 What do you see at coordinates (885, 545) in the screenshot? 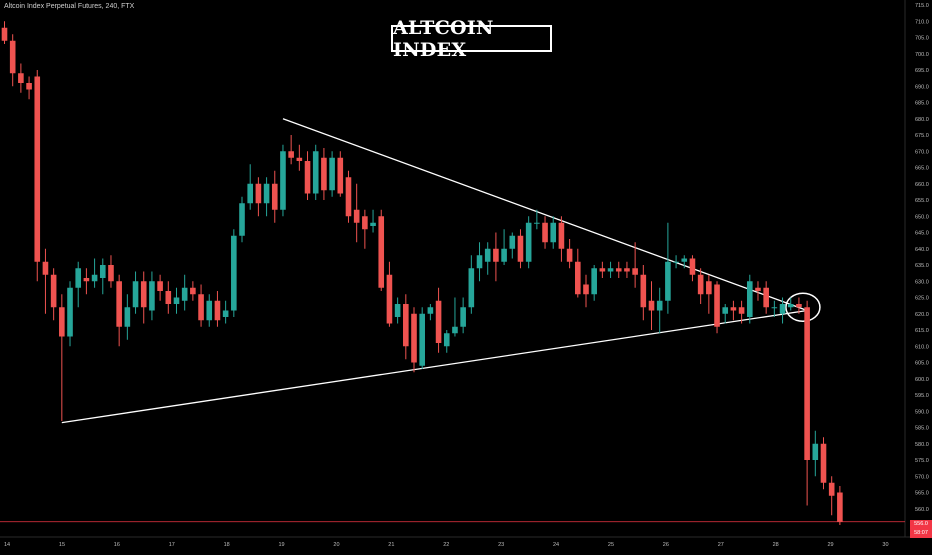
I see `x-tick-label: 30` at bounding box center [885, 545].